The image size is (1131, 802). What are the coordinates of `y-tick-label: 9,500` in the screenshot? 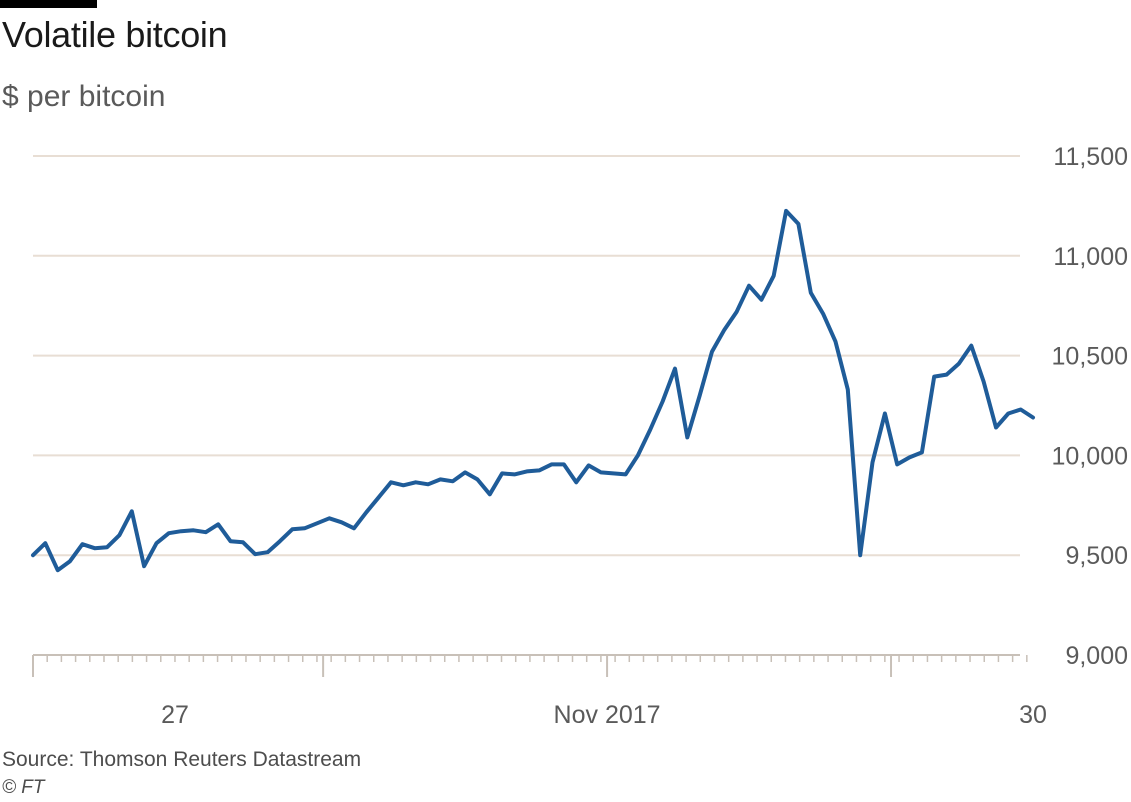 It's located at (1096, 556).